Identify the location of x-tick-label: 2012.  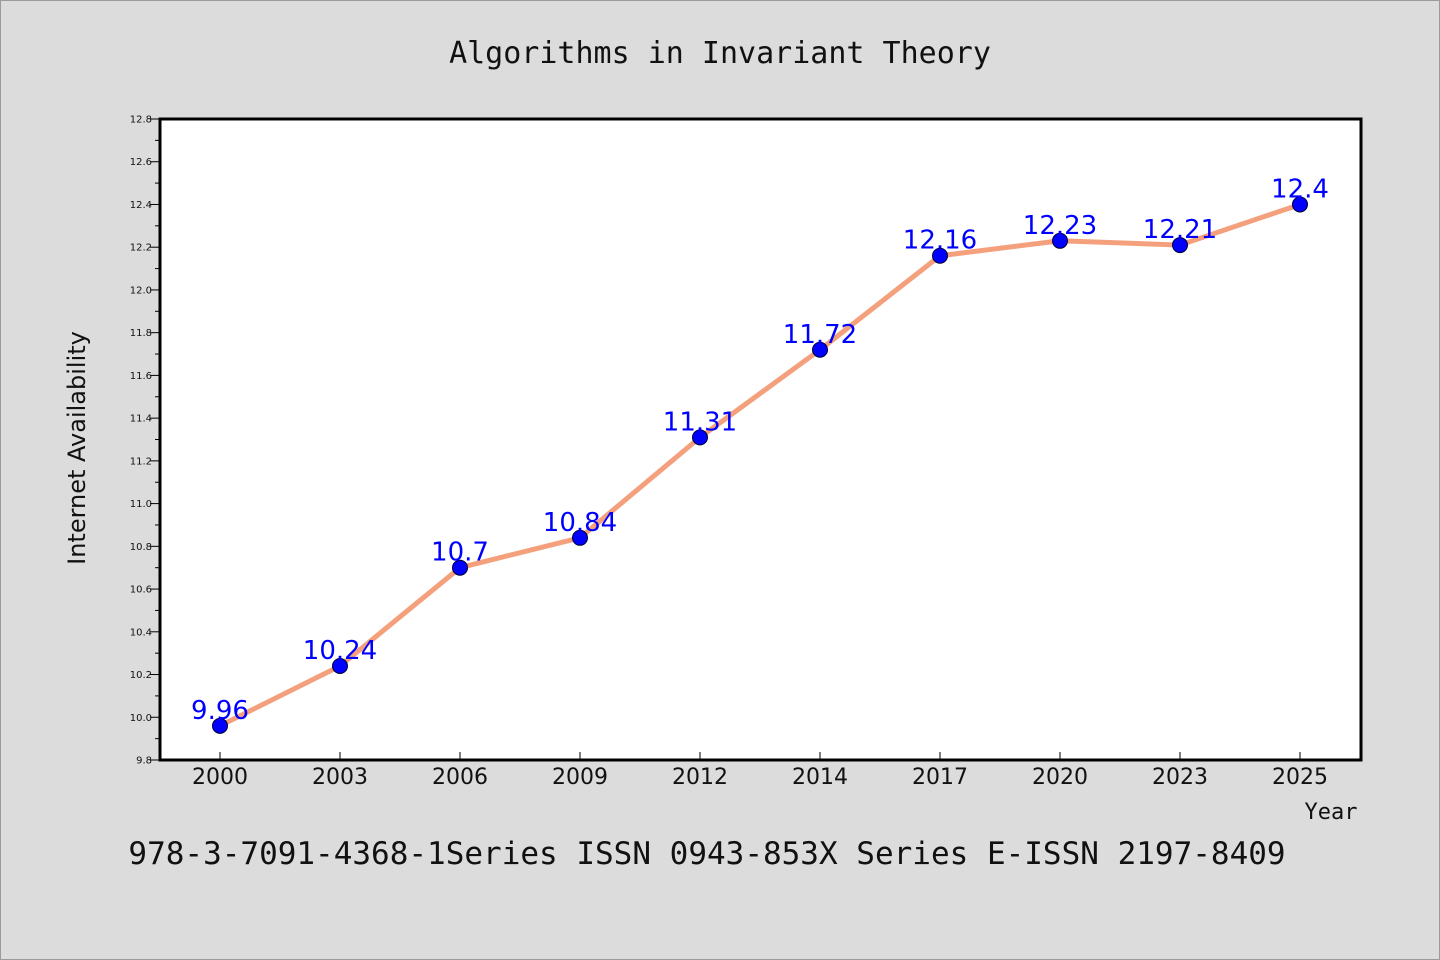
(700, 777).